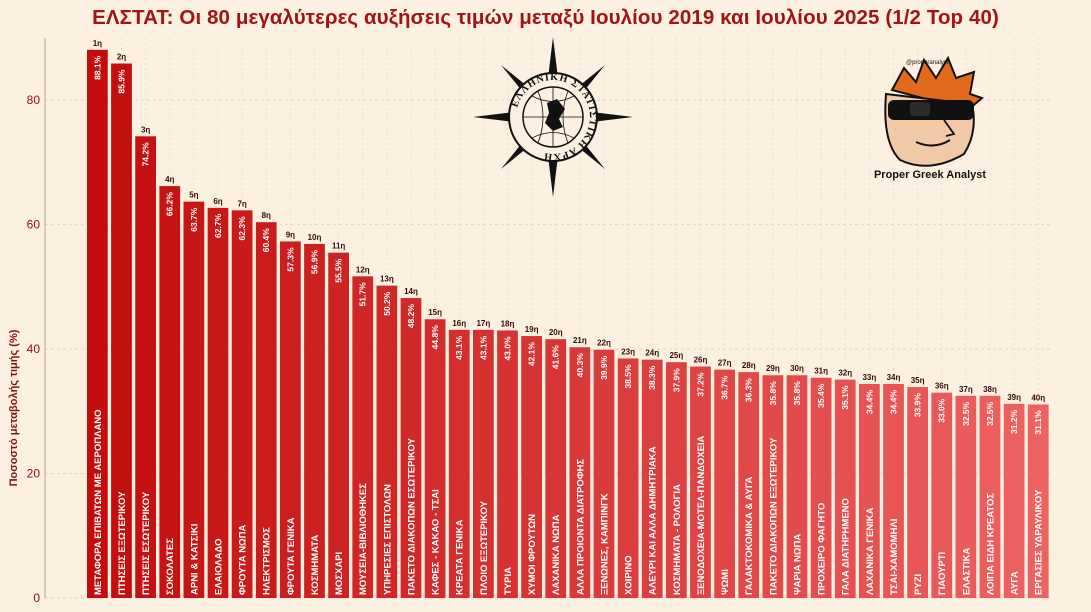 This screenshot has width=1091, height=612. Describe the element at coordinates (34, 225) in the screenshot. I see `y-tick-label: 60` at that location.